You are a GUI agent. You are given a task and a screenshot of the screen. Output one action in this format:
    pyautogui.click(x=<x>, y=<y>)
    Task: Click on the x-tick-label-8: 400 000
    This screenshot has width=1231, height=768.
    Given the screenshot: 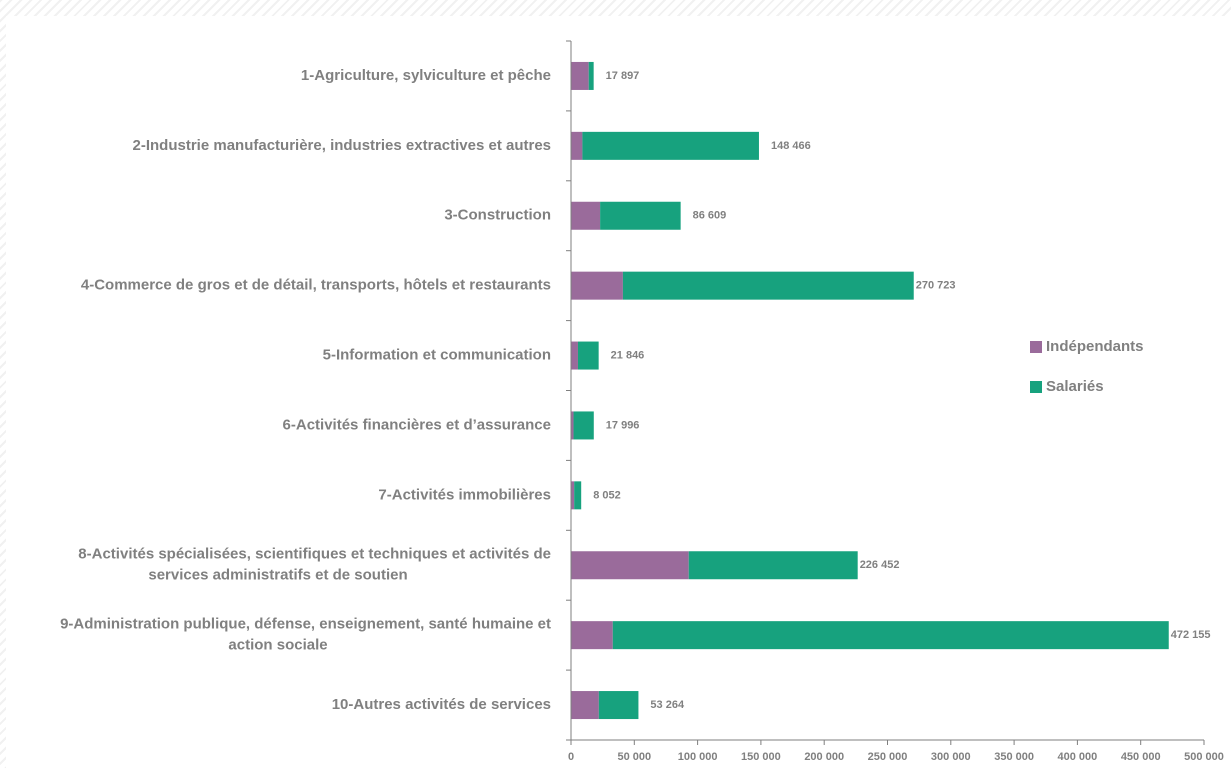 What is the action you would take?
    pyautogui.click(x=1078, y=757)
    